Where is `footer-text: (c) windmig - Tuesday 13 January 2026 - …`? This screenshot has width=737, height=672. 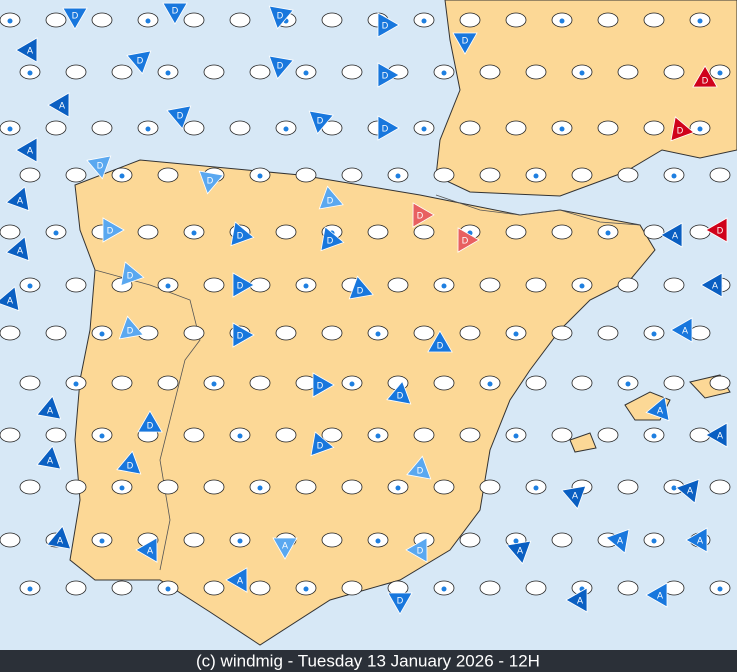
footer-text: (c) windmig - Tuesday 13 January 2026 - … is located at coordinates (368, 660).